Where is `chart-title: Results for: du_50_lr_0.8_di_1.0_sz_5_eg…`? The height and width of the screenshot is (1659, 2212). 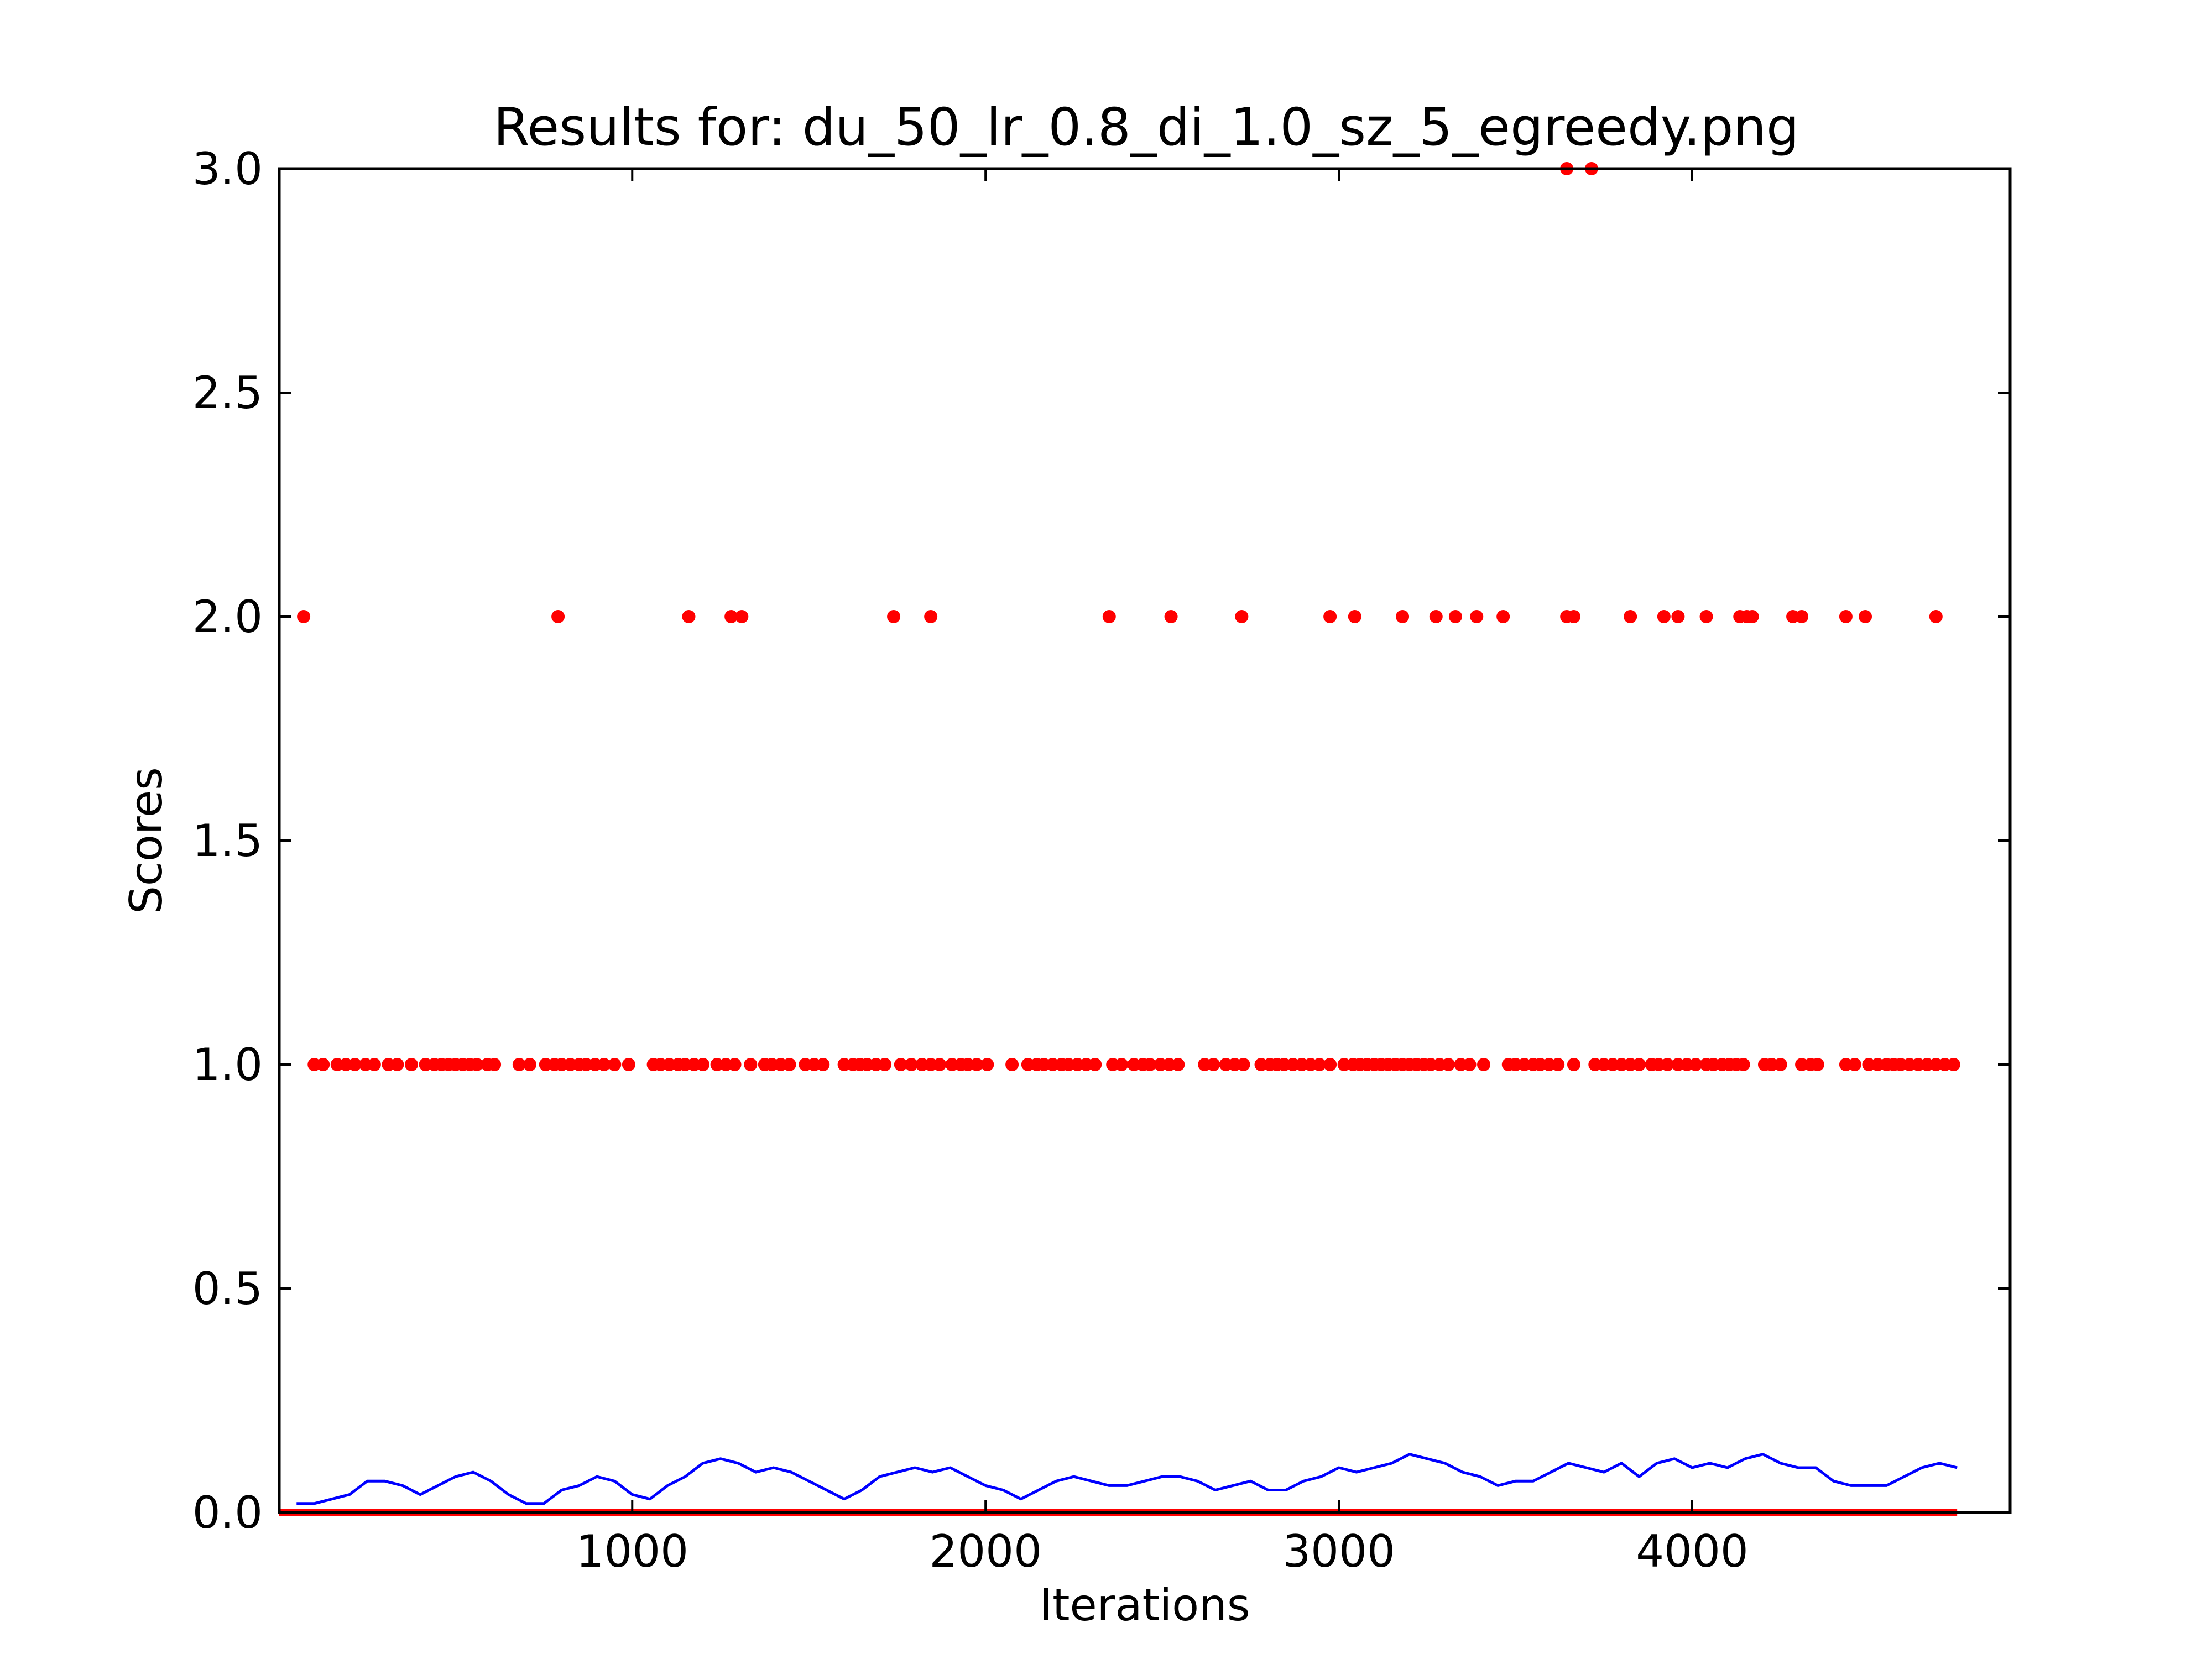
chart-title: Results for: du_50_lr_0.8_di_1.0_sz_5_eg… is located at coordinates (1146, 128).